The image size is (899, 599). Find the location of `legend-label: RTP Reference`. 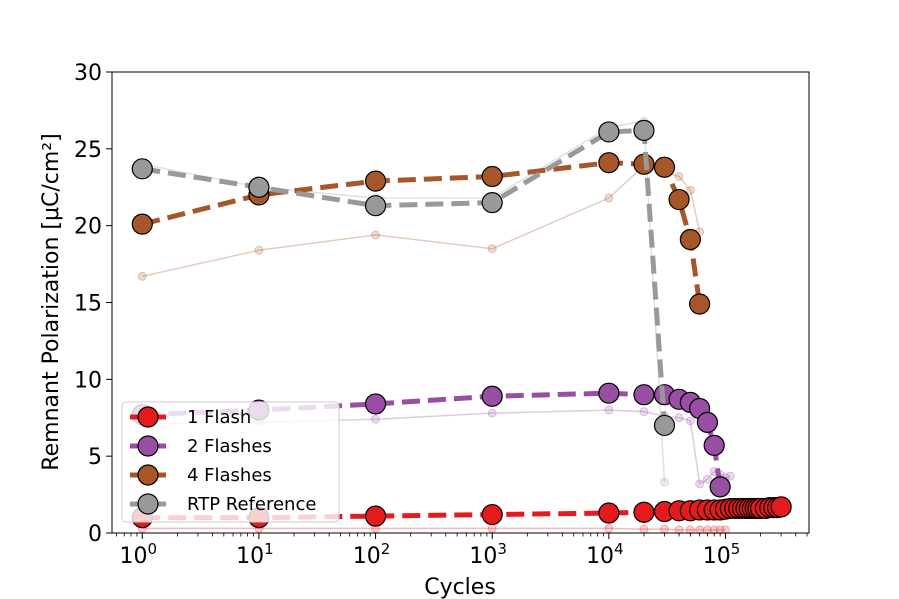

legend-label: RTP Reference is located at coordinates (251, 504).